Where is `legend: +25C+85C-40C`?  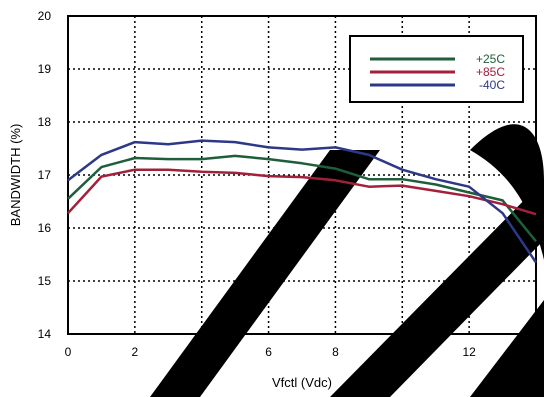 legend: +25C+85C-40C is located at coordinates (436, 69).